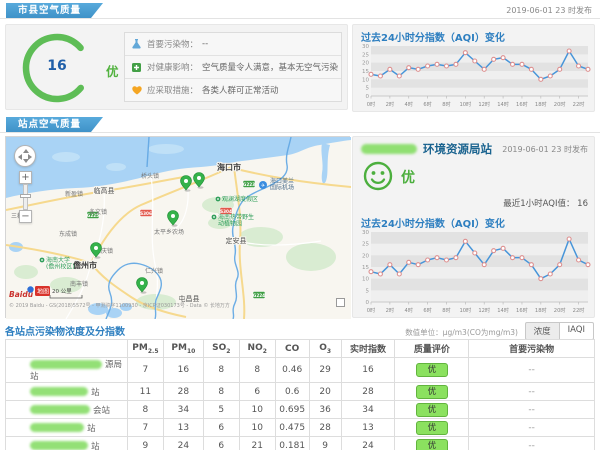 This screenshot has width=600, height=450. What do you see at coordinates (95, 392) in the screenshot?
I see `station-name-suffix: 站` at bounding box center [95, 392].